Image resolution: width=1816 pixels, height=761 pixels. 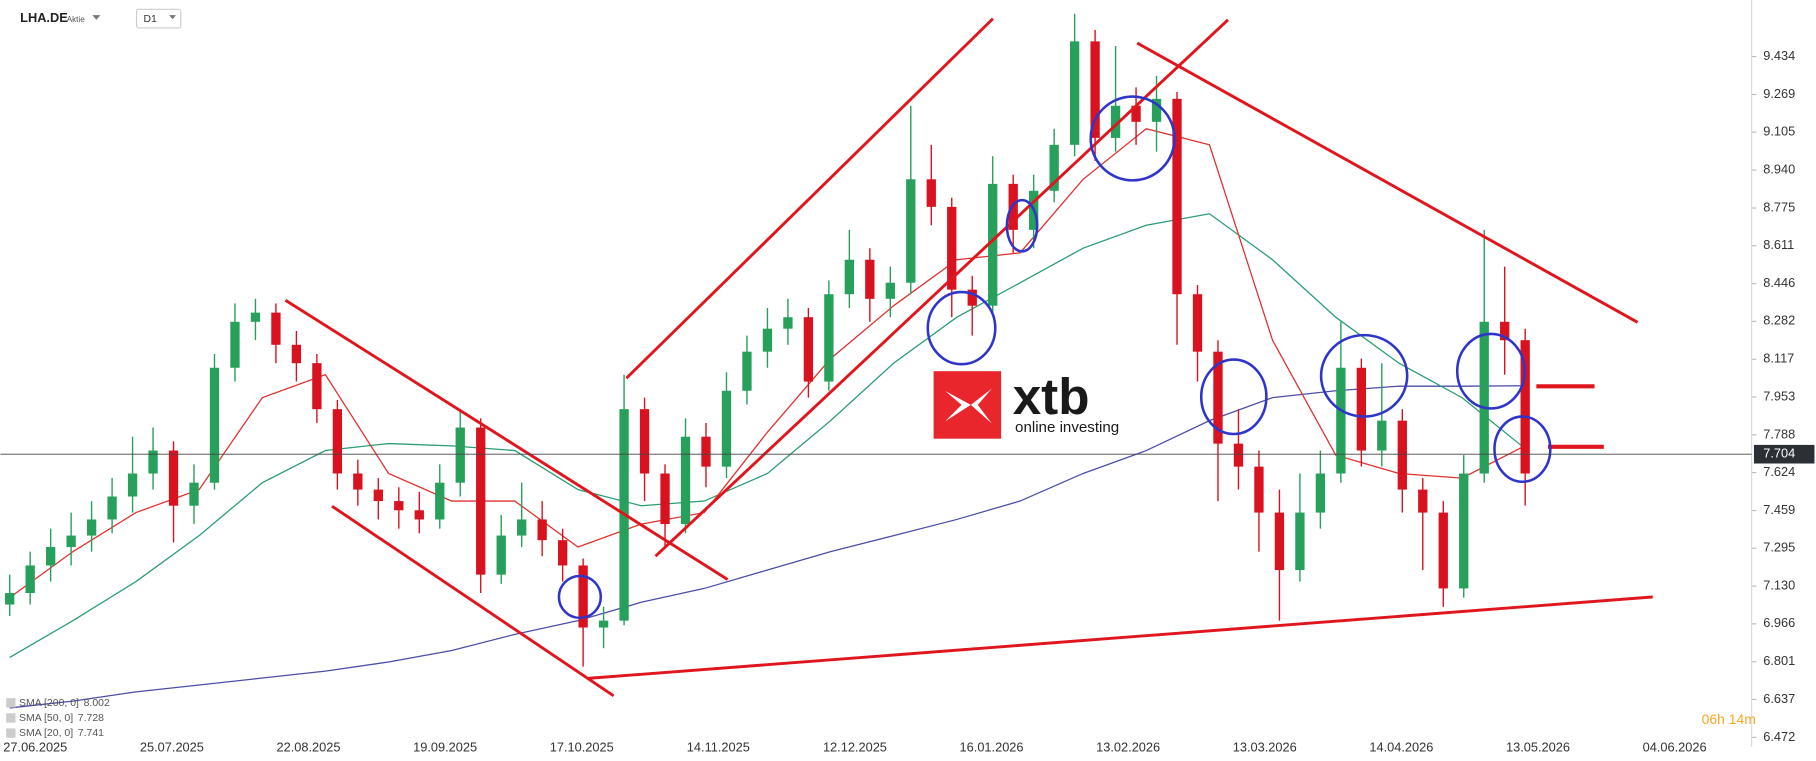 I want to click on y-tick-label: 7.624, so click(x=1779, y=471).